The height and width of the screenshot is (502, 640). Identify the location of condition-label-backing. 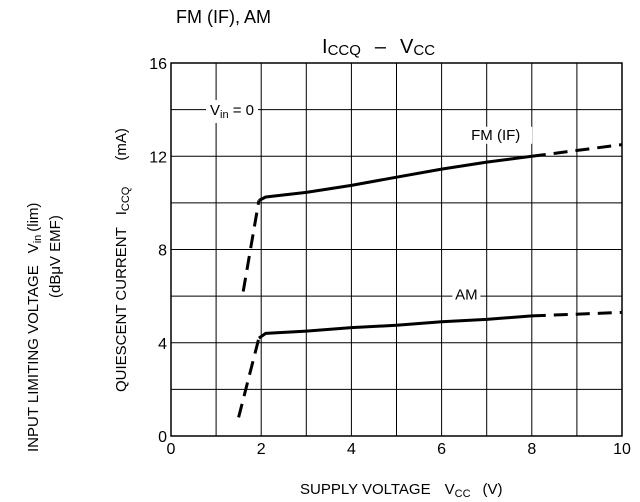
(232, 111).